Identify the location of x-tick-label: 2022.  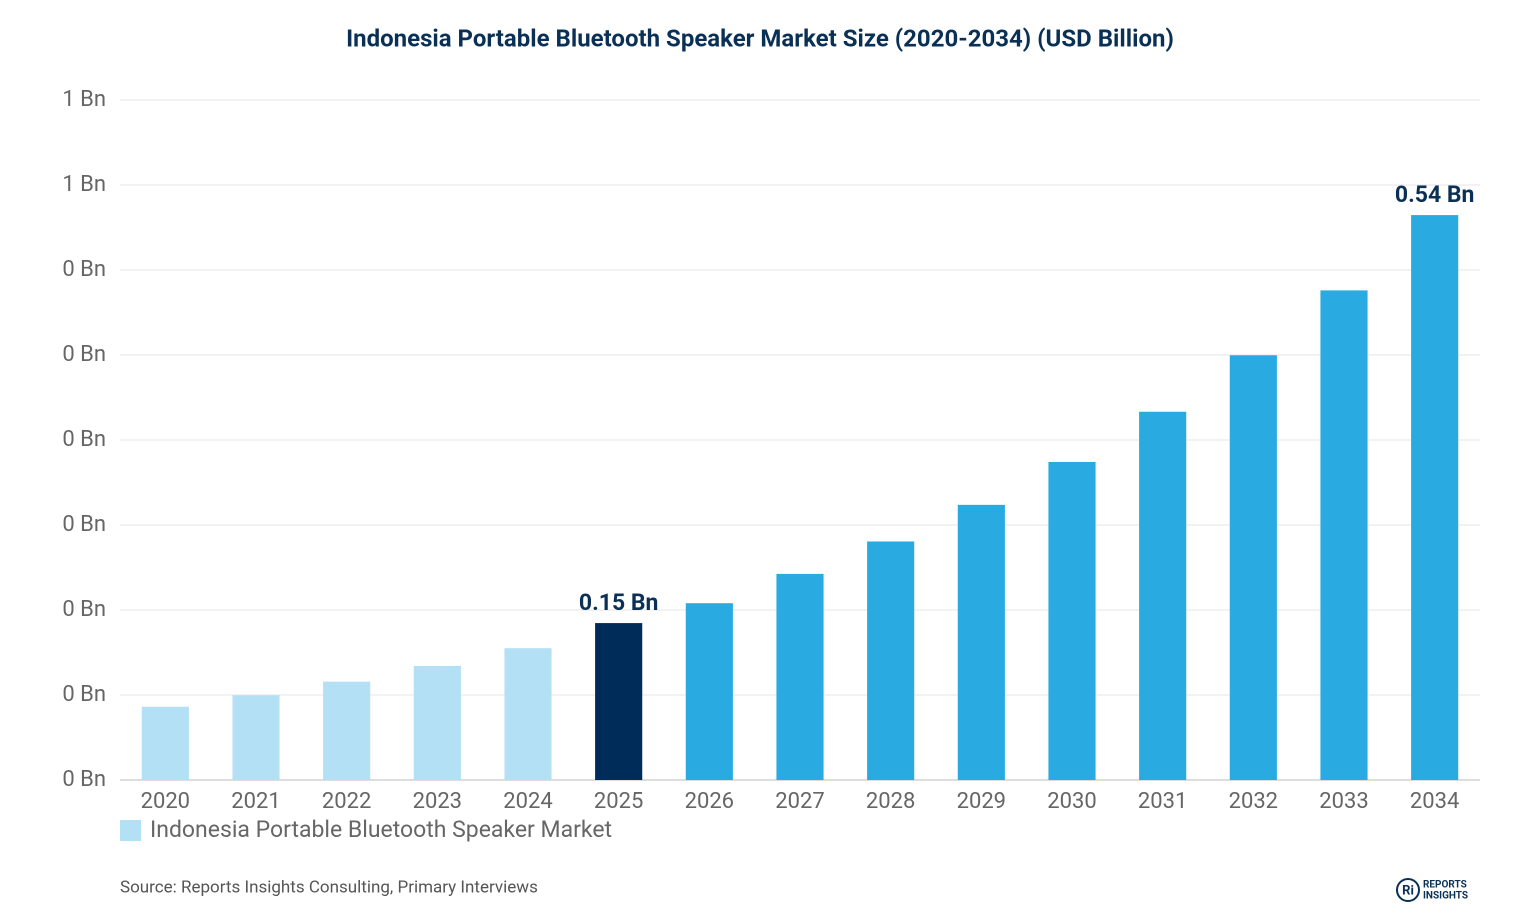
(346, 801).